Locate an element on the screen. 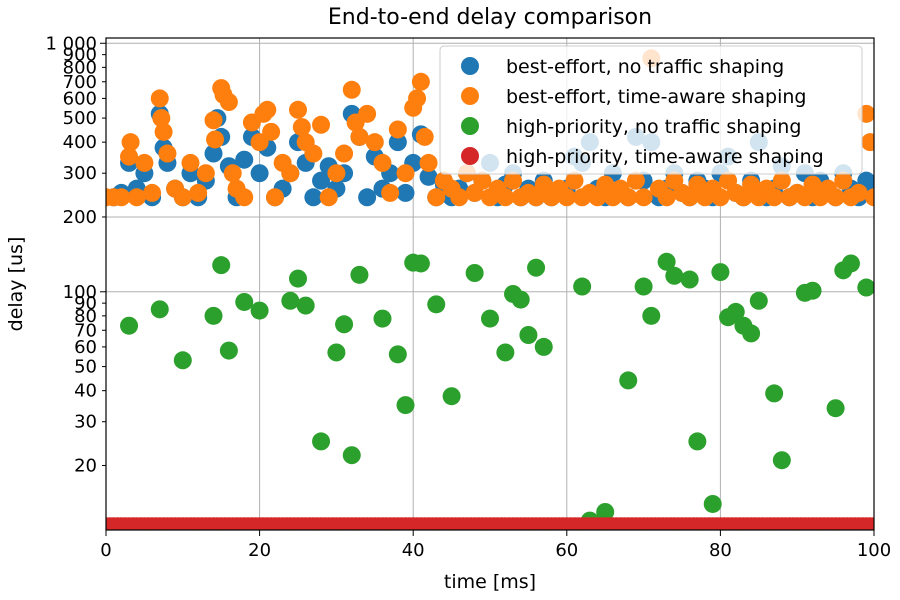 The image size is (900, 600). y-tick-label: 300 is located at coordinates (80, 173).